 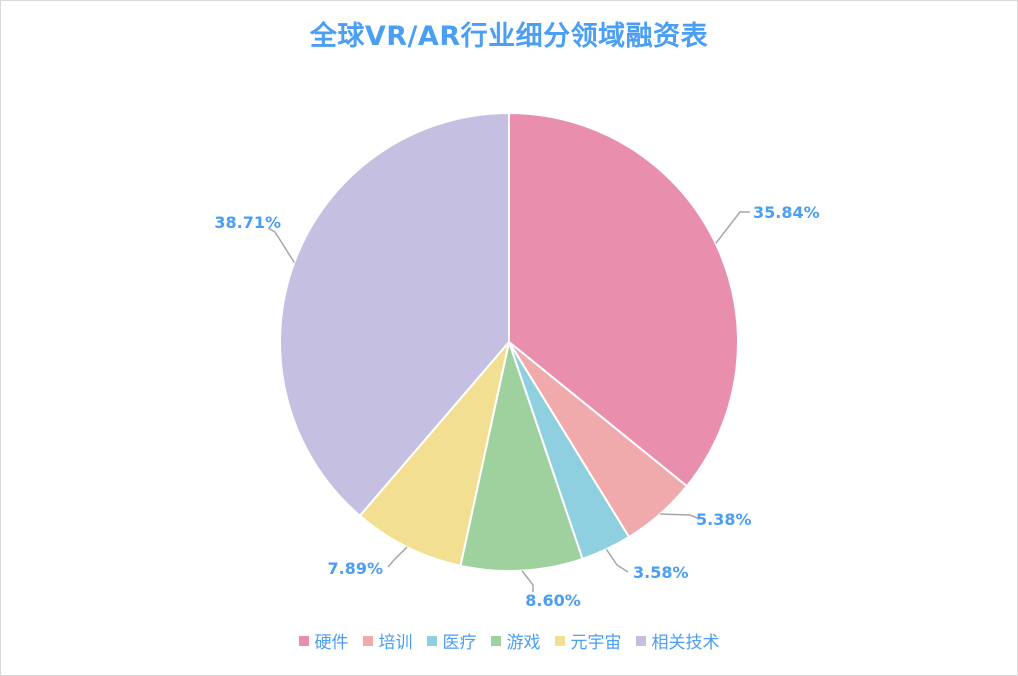 I want to click on legend-item-1: 硬件, so click(x=323, y=640).